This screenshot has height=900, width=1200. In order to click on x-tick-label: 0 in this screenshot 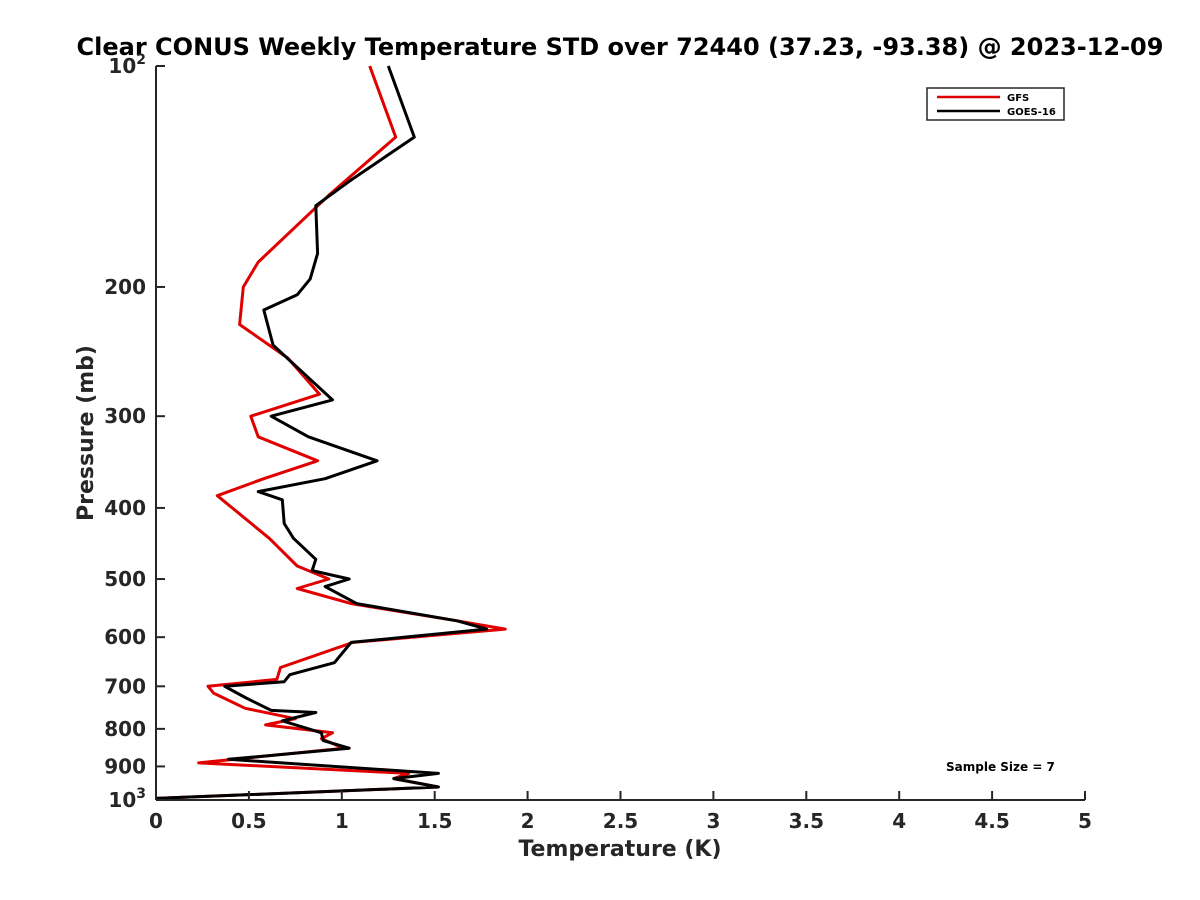, I will do `click(156, 821)`.